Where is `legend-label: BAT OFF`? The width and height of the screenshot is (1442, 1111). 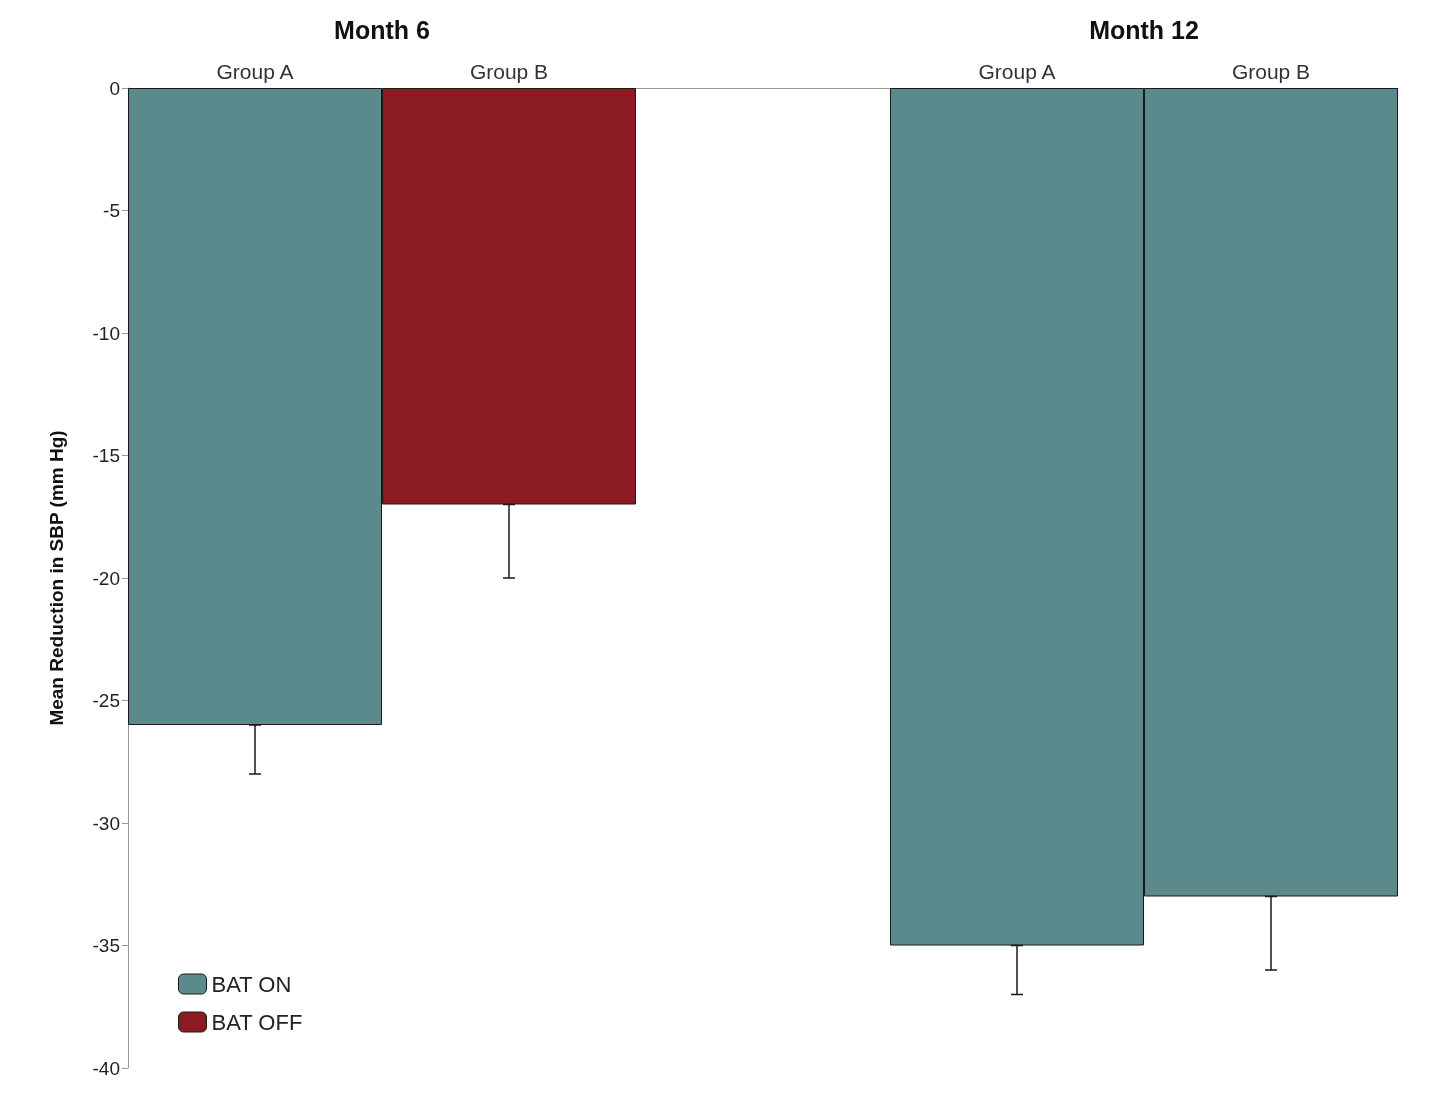
legend-label: BAT OFF is located at coordinates (257, 1022).